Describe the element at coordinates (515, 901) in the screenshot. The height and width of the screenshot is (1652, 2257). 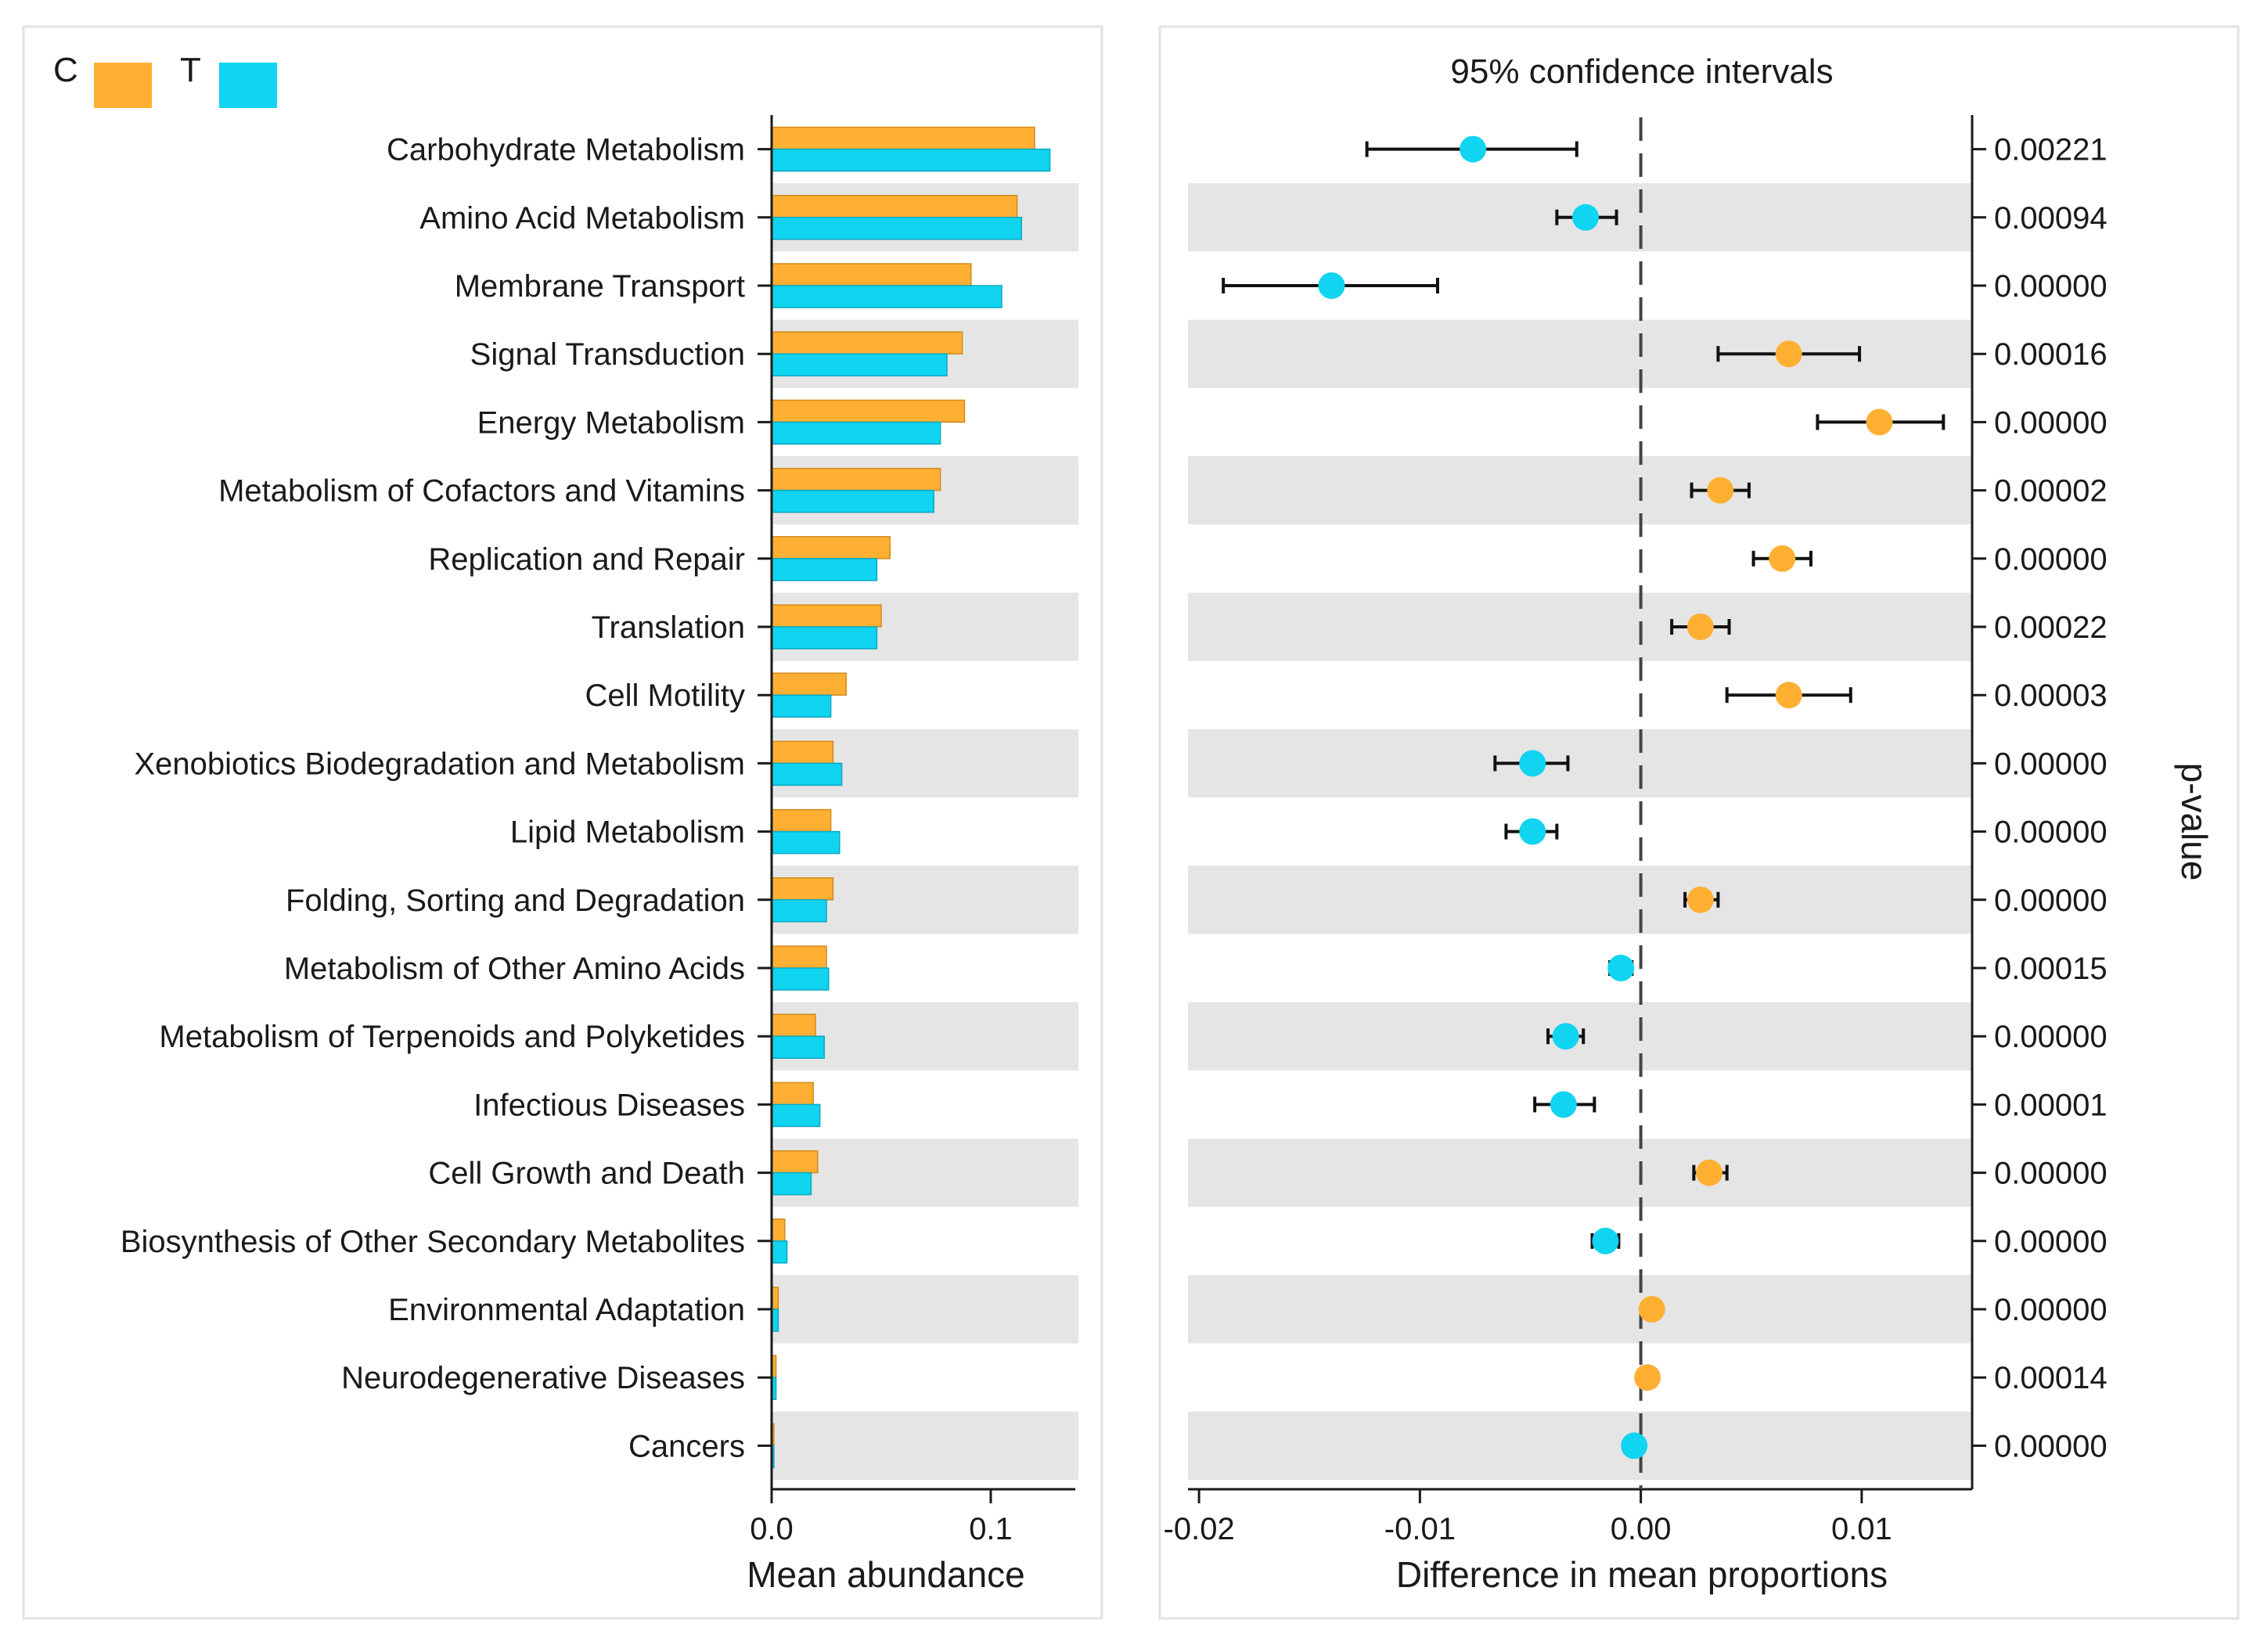
I see `category-label: Folding, Sorting and Degradation` at that location.